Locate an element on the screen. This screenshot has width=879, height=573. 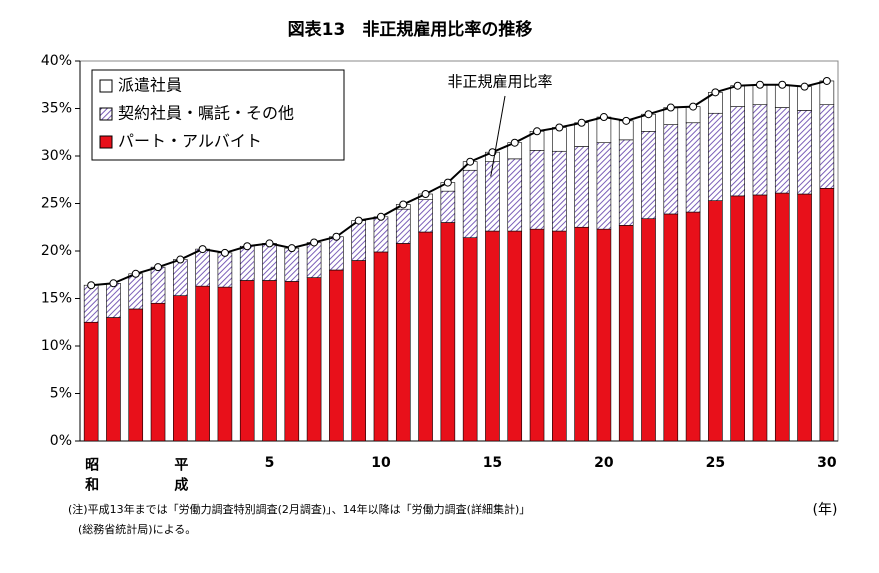
legend-label: 契約社員・嘱託・その他 is located at coordinates (206, 113).